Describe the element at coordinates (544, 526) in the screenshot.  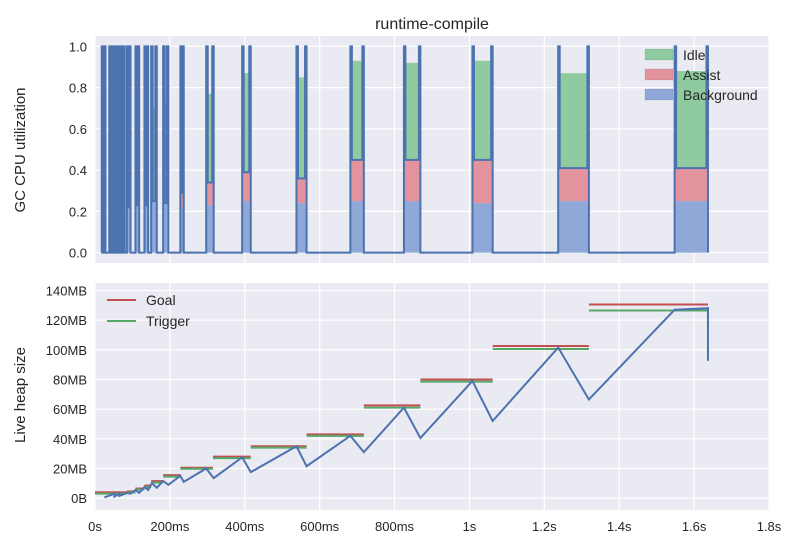
I see `x-tick-label: 1.2s` at that location.